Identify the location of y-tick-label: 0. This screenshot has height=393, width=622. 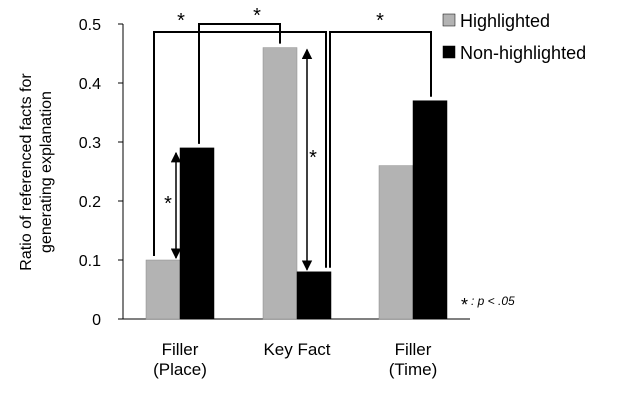
(96, 320).